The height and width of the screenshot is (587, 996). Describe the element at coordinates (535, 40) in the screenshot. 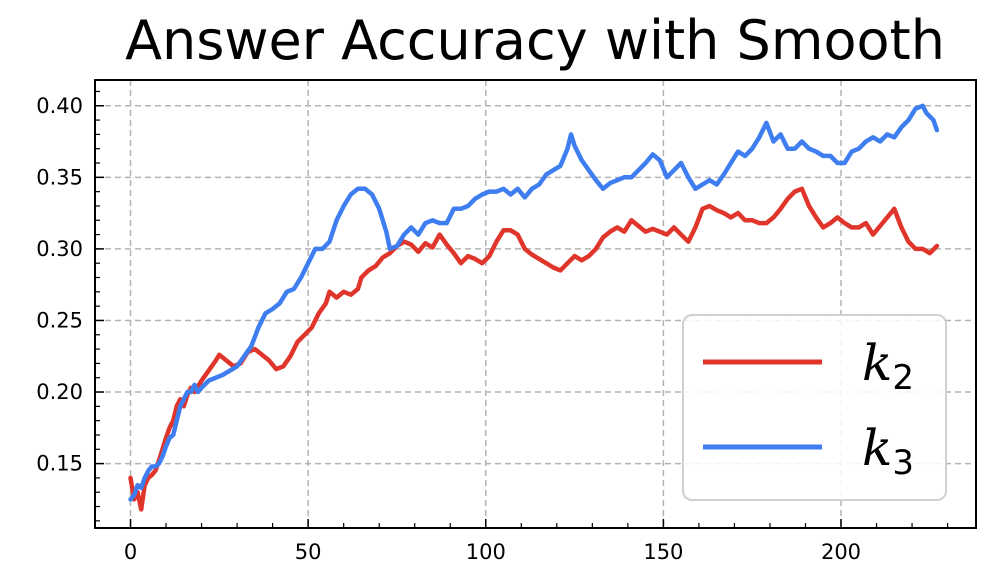

I see `chart-title: Answer Accuracy with Smooth` at that location.